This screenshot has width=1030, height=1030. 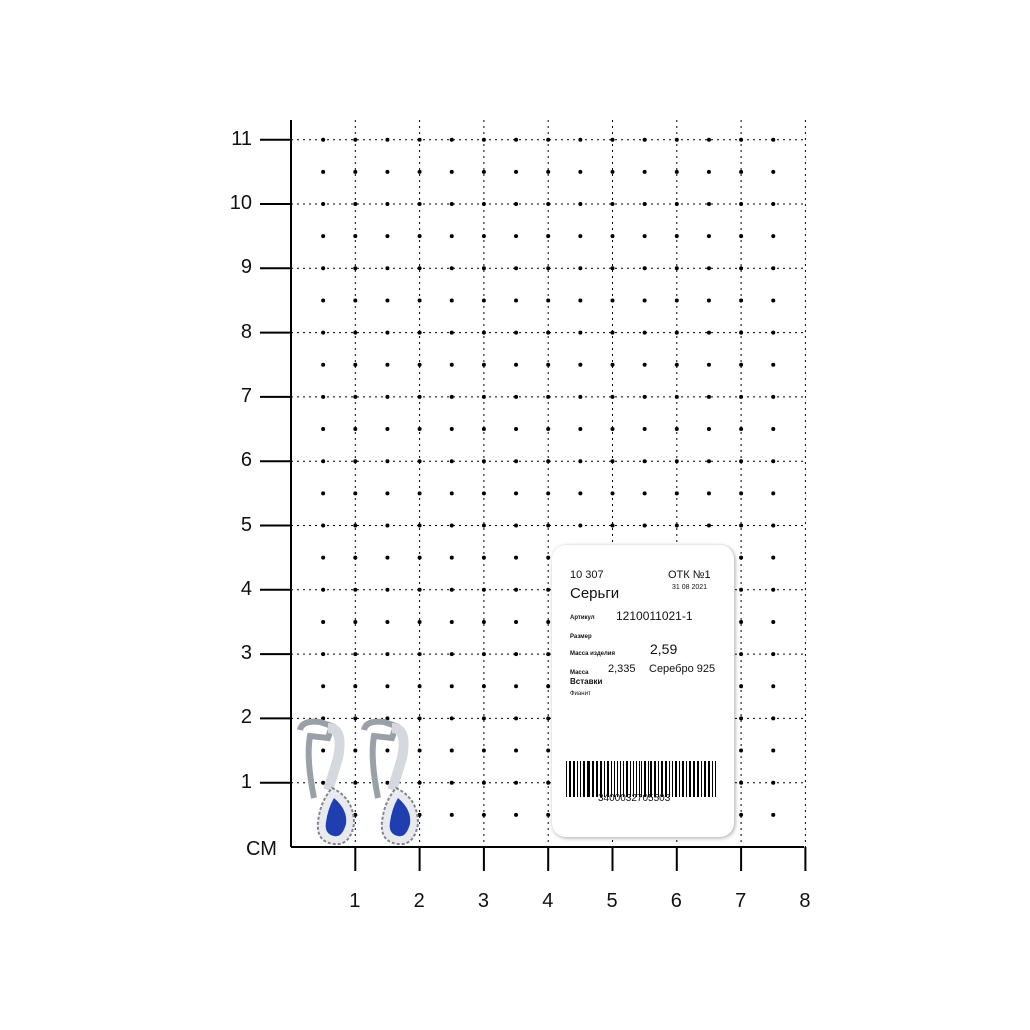 What do you see at coordinates (355, 901) in the screenshot?
I see `x-tick-label: 1` at bounding box center [355, 901].